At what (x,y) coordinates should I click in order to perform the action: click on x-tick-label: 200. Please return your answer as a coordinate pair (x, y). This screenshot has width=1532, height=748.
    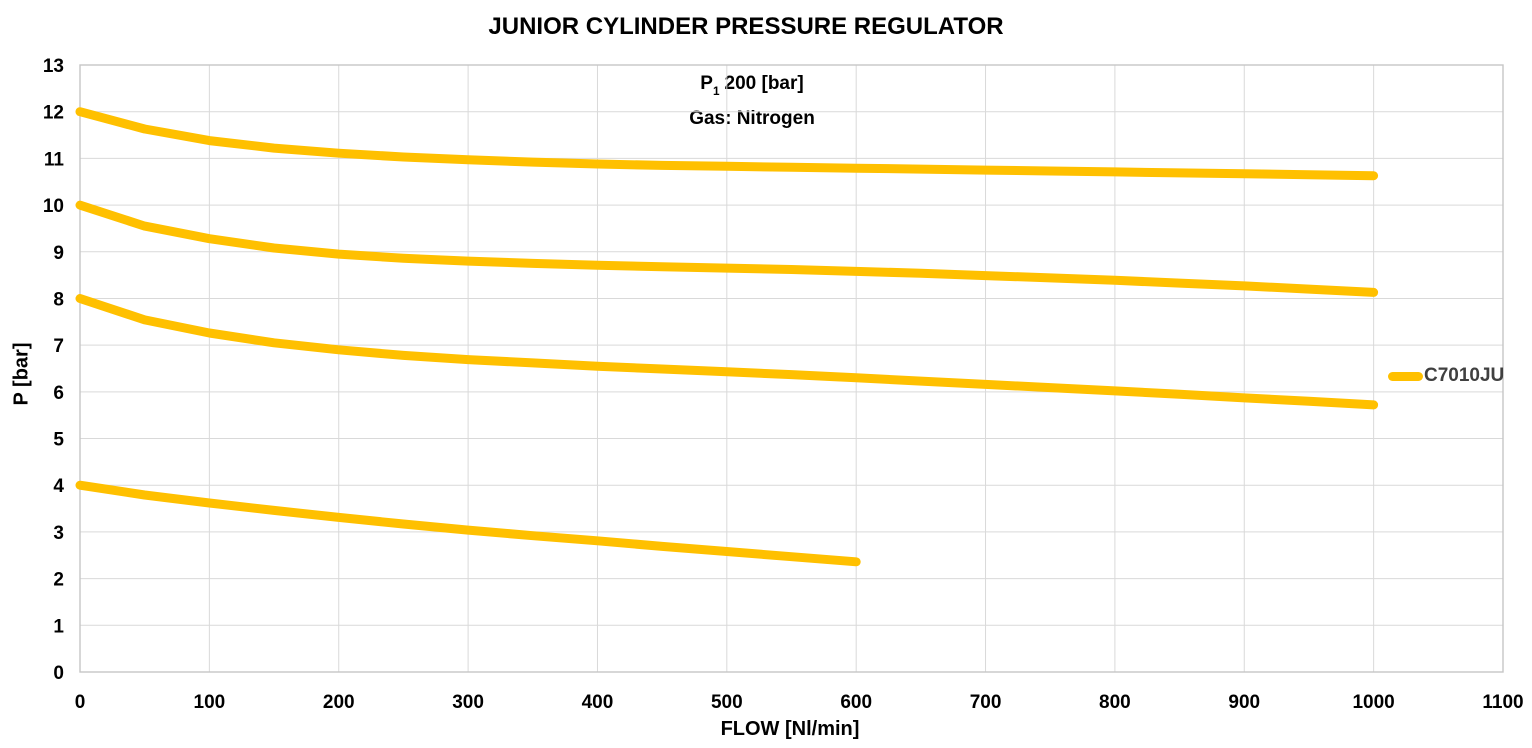
    Looking at the image, I should click on (339, 702).